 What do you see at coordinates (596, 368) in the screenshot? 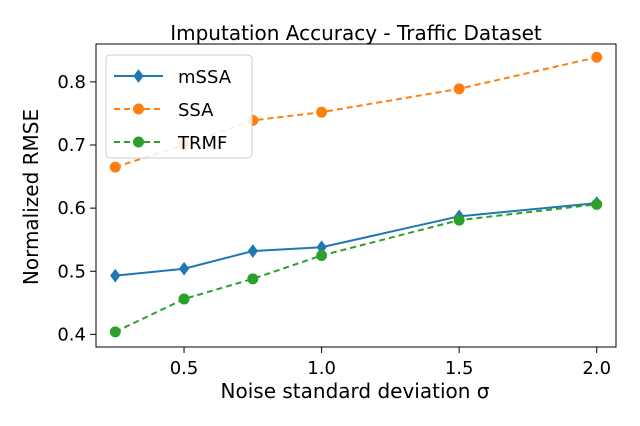
I see `x-tick-label: 2.0` at bounding box center [596, 368].